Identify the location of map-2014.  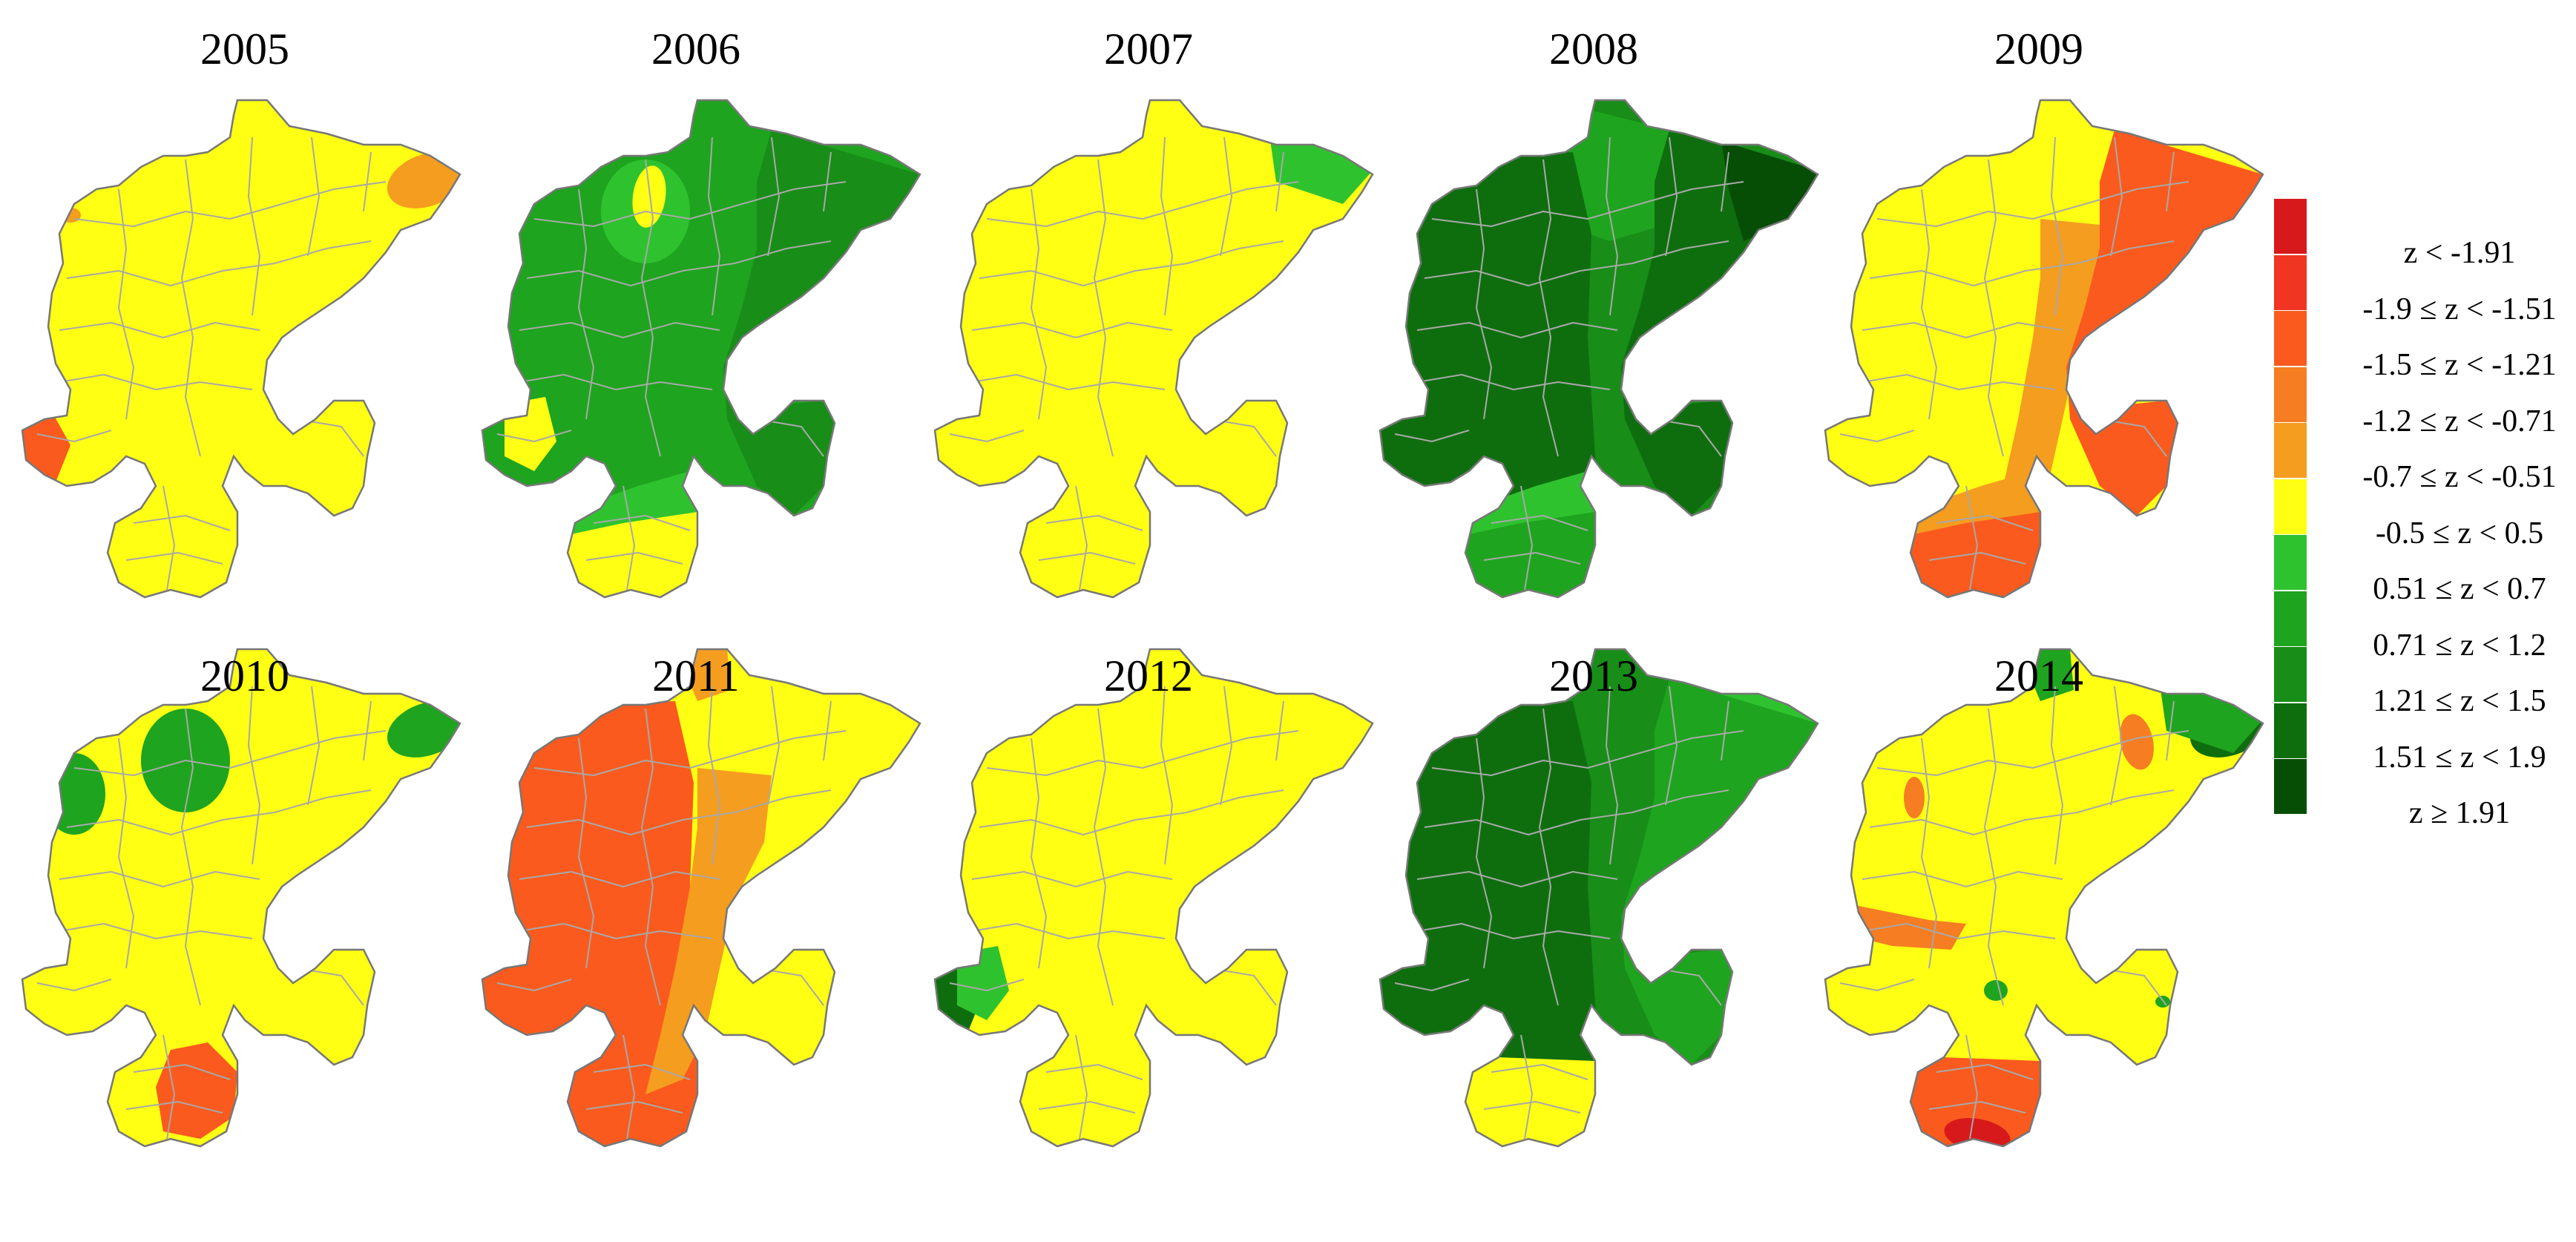
(2044, 898).